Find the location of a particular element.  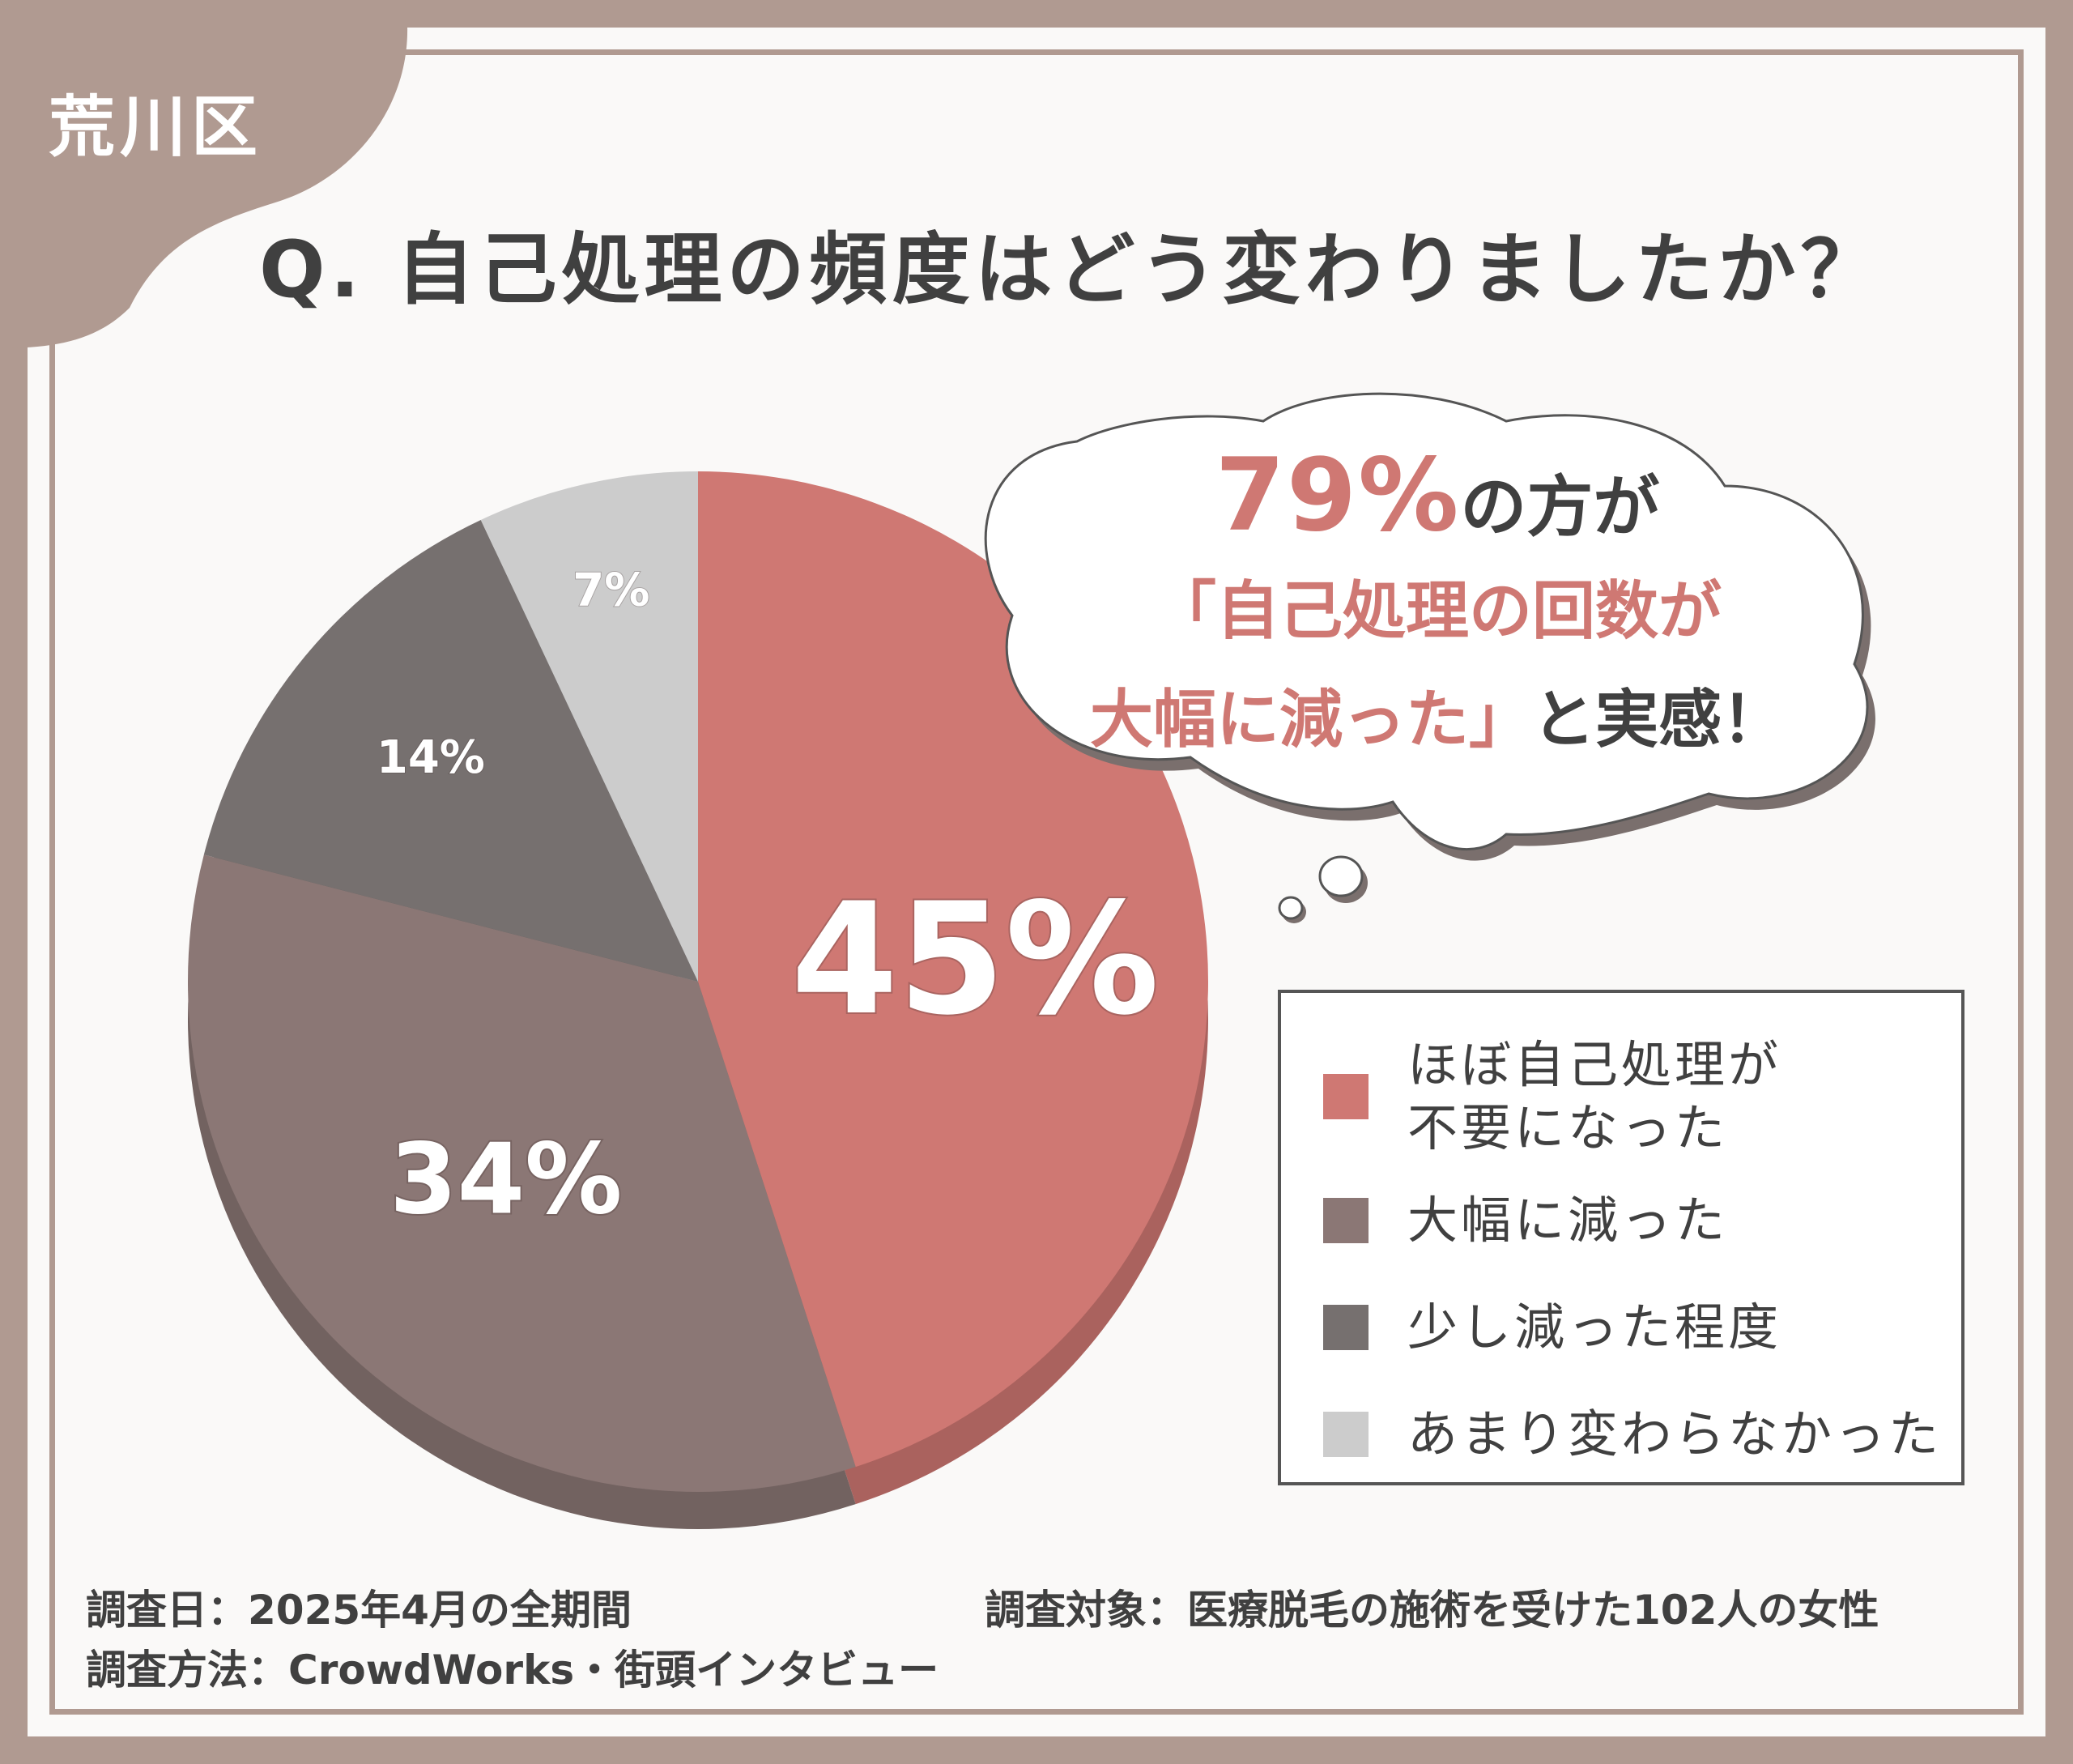

survey-method: 調査方法：CrowdWorks・街頭インタビュー is located at coordinates (512, 1670).